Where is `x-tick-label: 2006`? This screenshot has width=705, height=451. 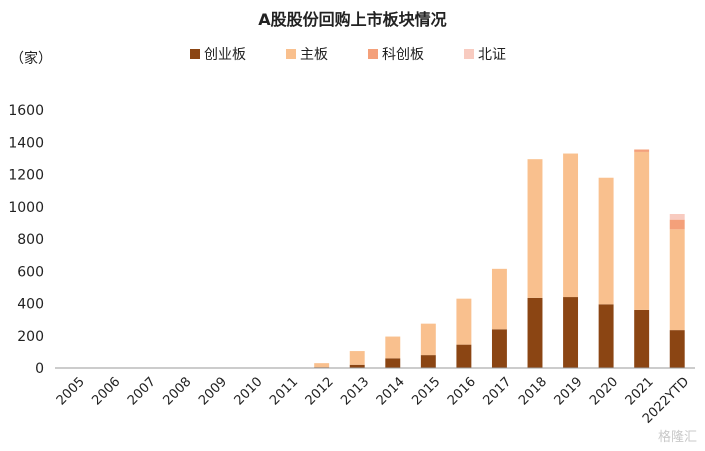 x-tick-label: 2006 is located at coordinates (106, 391).